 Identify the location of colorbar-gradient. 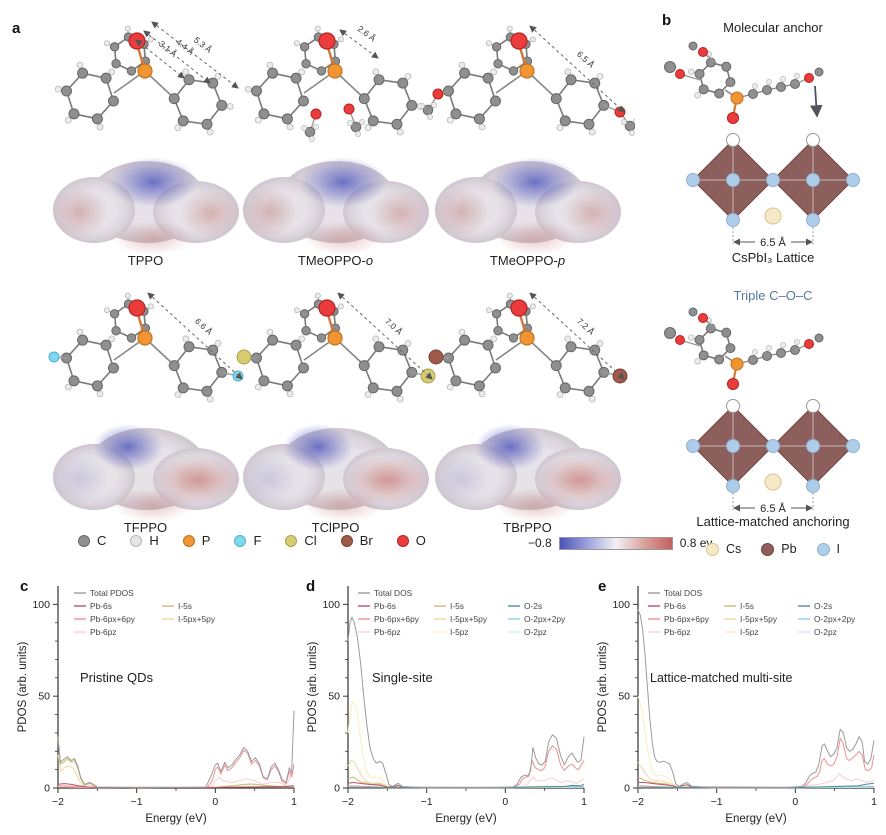
(615, 543).